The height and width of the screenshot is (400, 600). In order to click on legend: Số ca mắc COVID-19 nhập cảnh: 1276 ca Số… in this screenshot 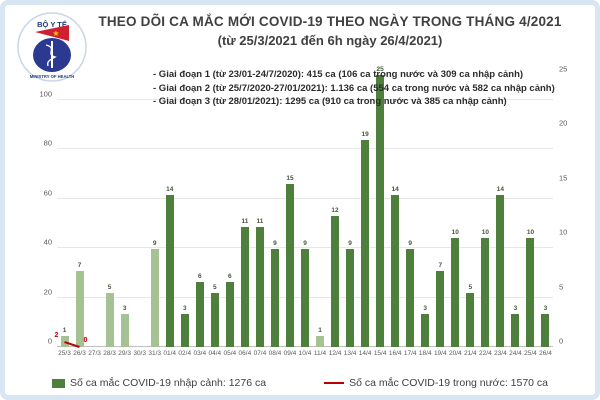, I will do `click(300, 383)`.